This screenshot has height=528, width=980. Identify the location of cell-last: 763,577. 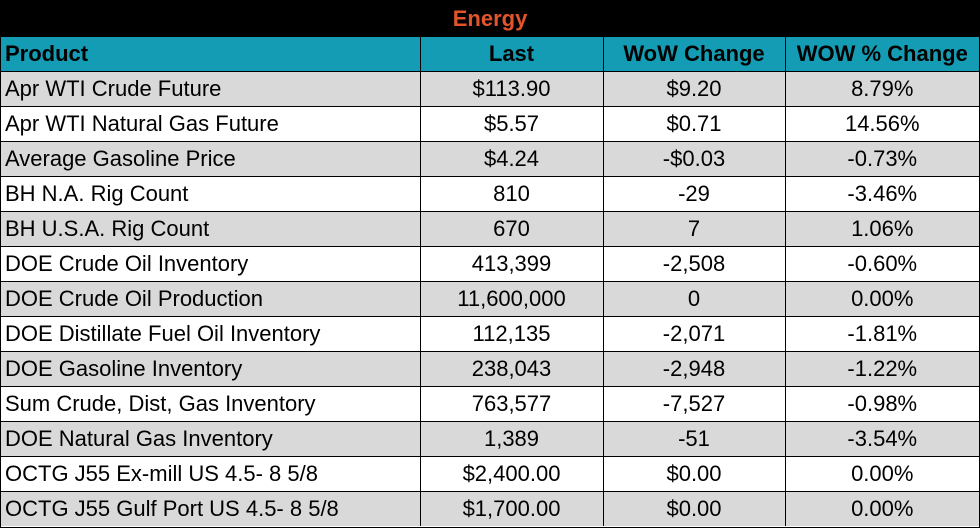
(512, 404).